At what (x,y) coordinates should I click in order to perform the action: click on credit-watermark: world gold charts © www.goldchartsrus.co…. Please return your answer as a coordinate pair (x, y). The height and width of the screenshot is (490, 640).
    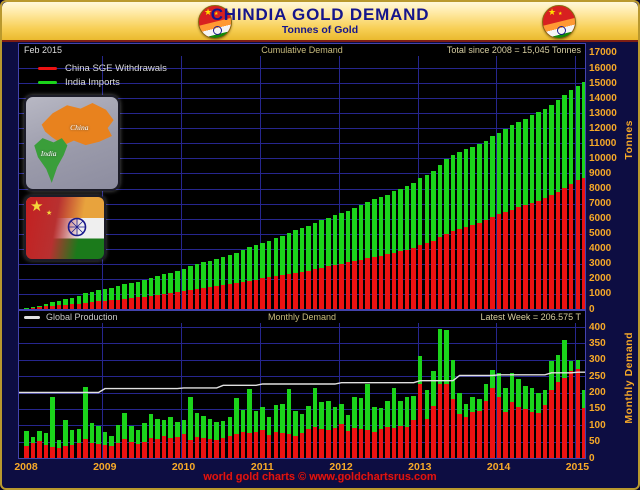
    Looking at the image, I should click on (320, 477).